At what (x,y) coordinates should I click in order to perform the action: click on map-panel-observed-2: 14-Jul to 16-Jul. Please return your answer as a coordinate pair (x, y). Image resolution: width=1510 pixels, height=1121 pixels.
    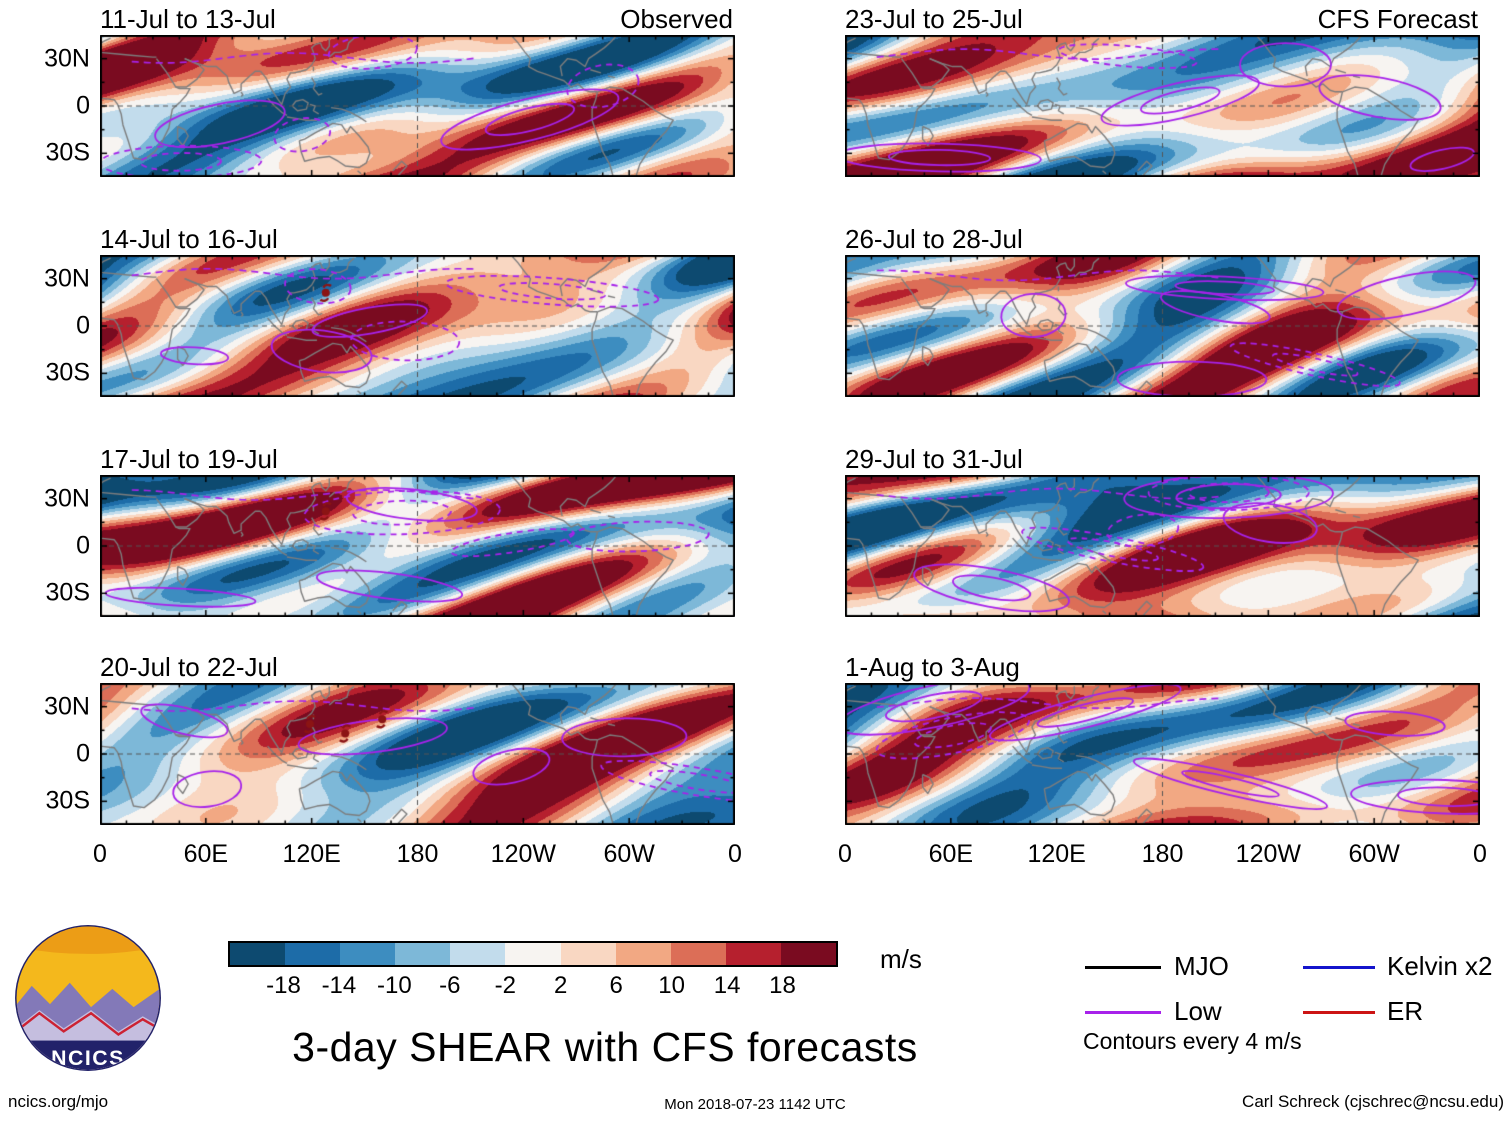
    Looking at the image, I should click on (417, 310).